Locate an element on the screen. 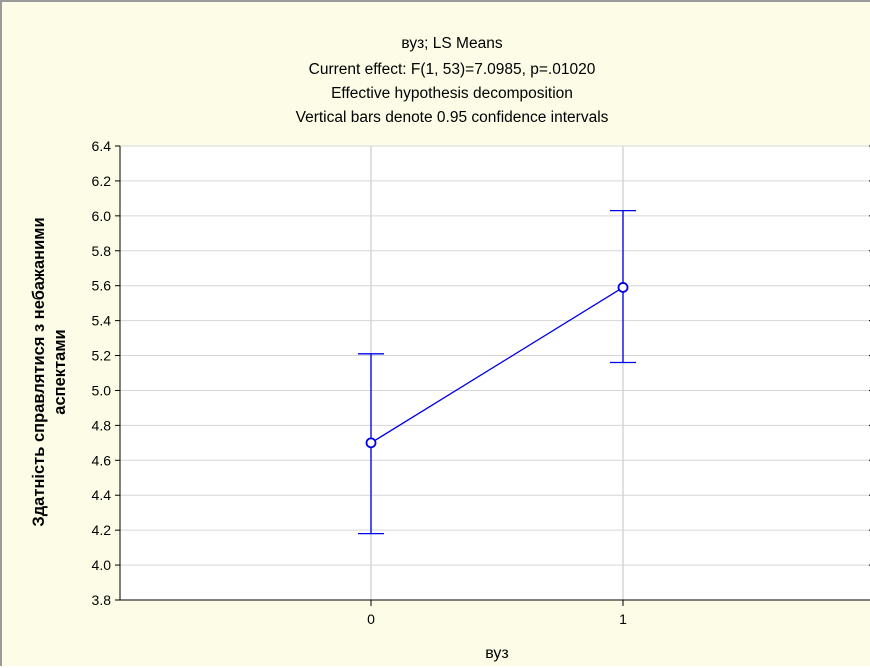  y-tick-label: 5.0 is located at coordinates (102, 390).